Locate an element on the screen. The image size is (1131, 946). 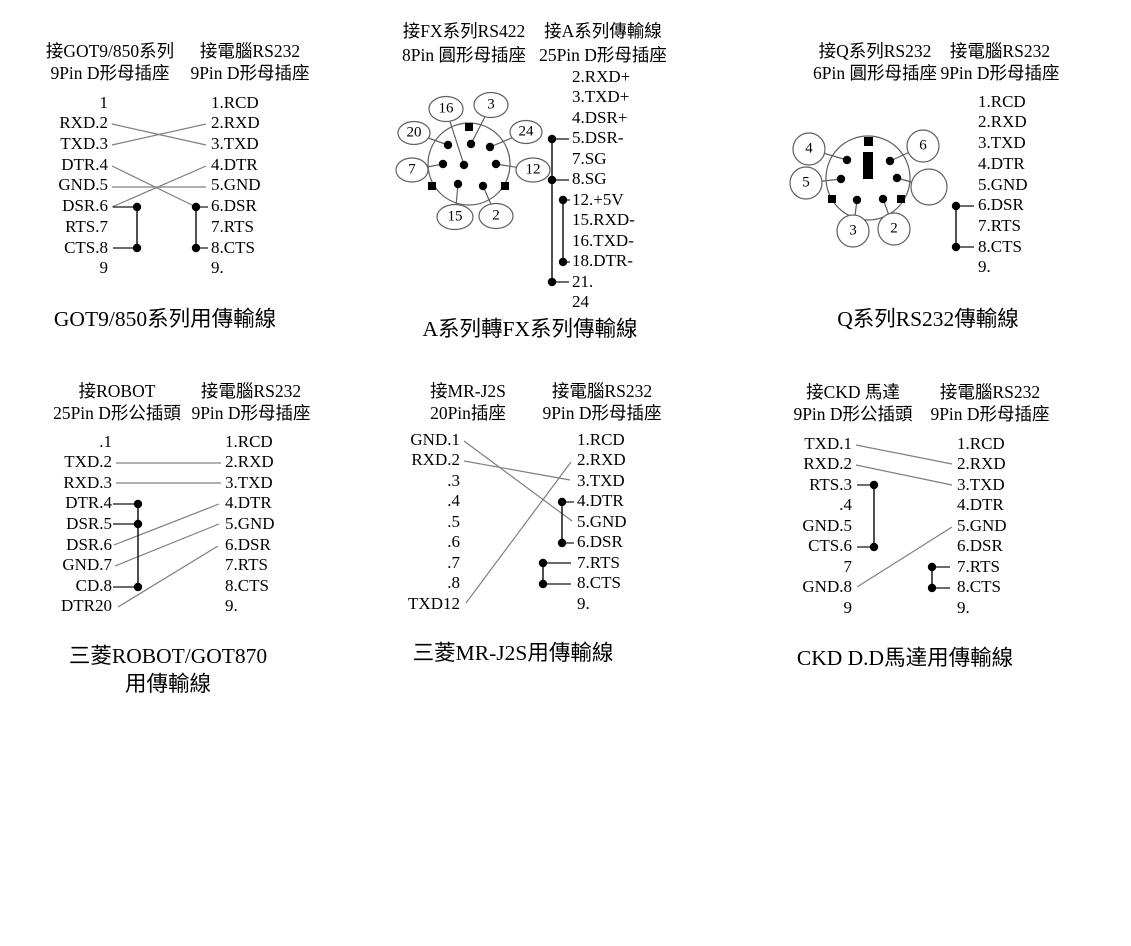
heading-line: 25Pin D形母插座 is located at coordinates (603, 55).